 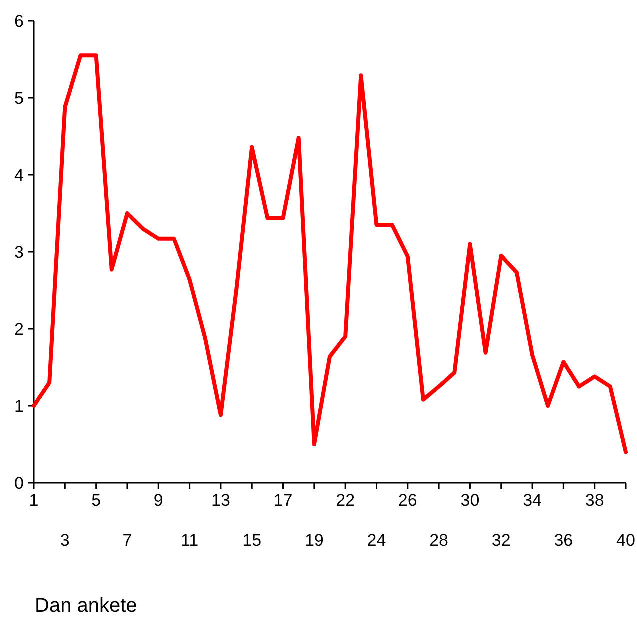 I want to click on x-tick-label: 15, so click(x=252, y=540).